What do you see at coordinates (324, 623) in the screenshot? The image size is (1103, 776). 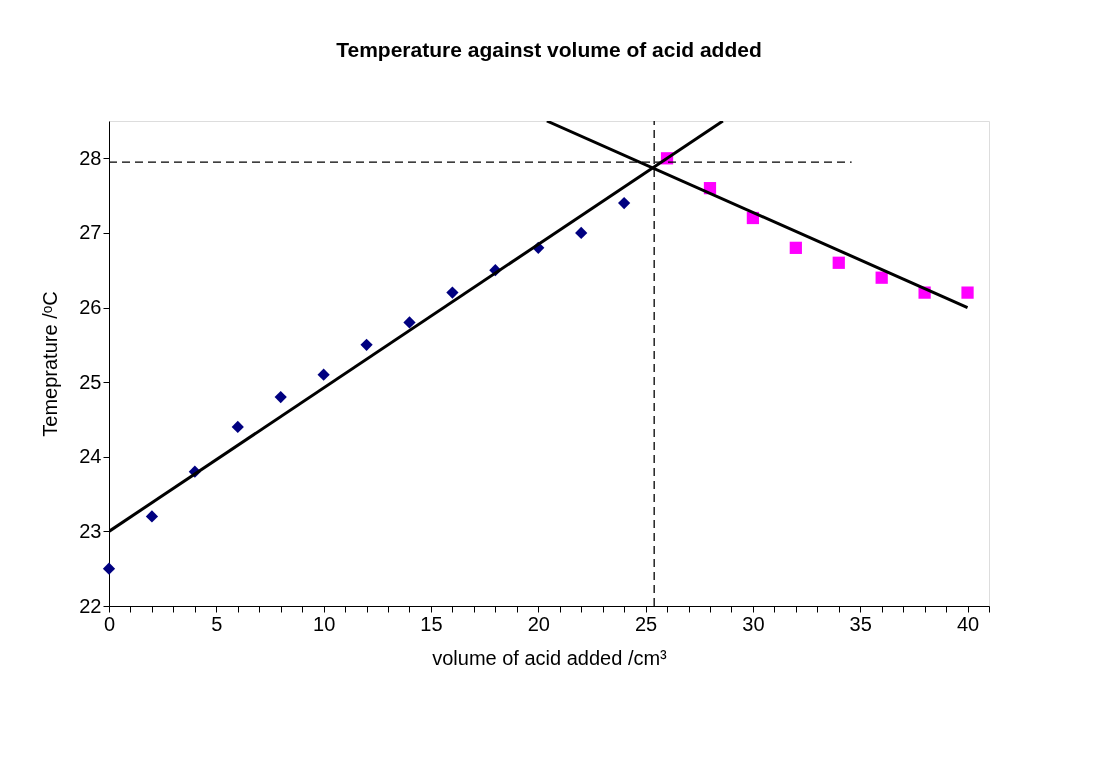 I see `x-tick-label: 10` at bounding box center [324, 623].